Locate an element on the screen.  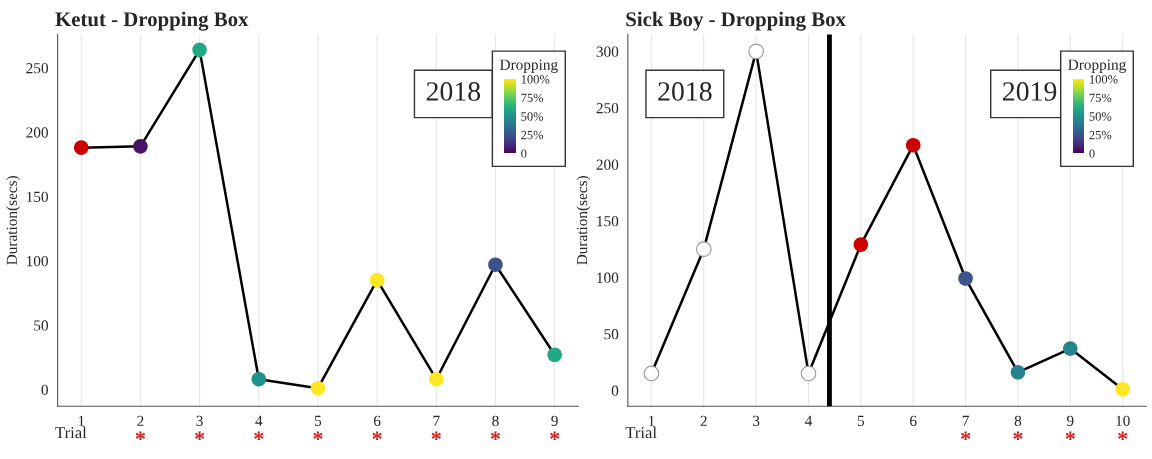
y-tick-label: 300 is located at coordinates (607, 51).